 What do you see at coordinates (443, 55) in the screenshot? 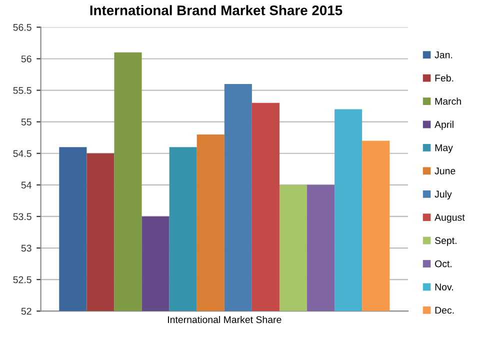
I see `legend-label: Jan.` at bounding box center [443, 55].